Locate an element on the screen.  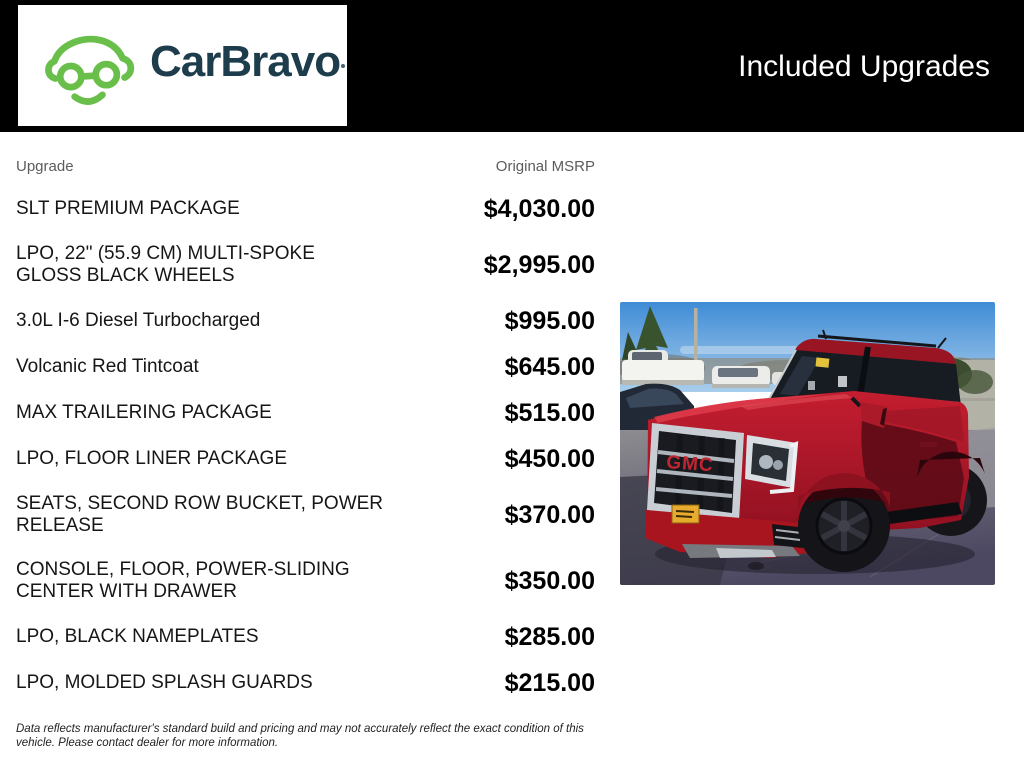
license-plate is located at coordinates (685, 514).